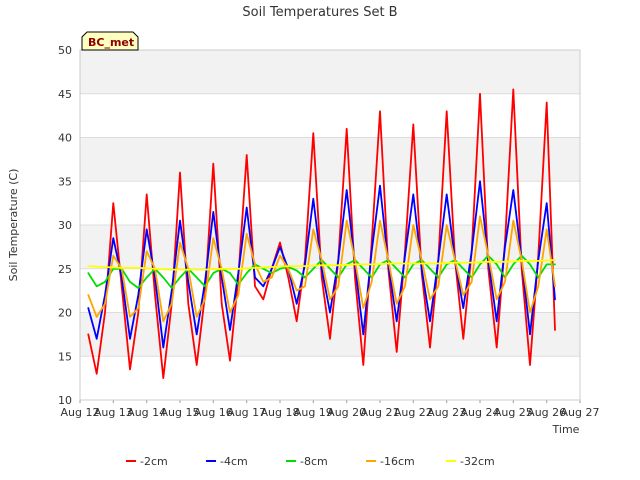  Describe the element at coordinates (246, 412) in the screenshot. I see `x-tick-label: Aug 17` at that location.